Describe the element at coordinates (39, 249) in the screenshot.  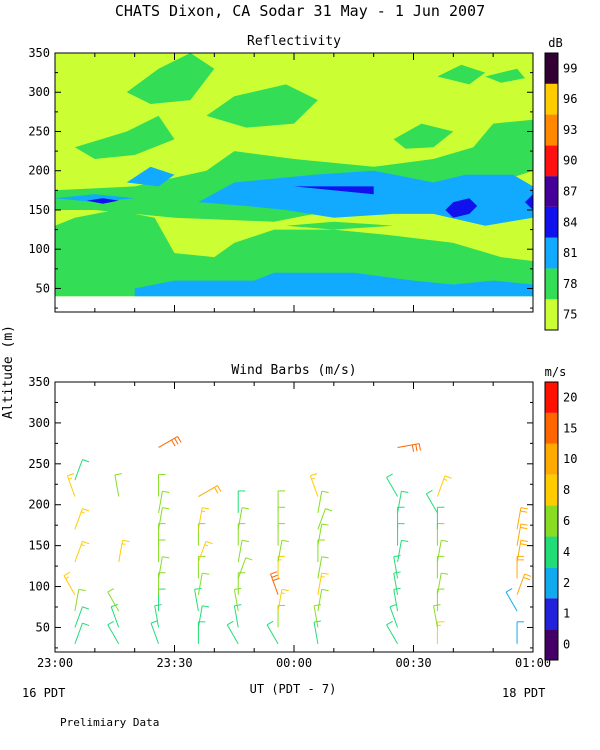
I see `y-tick-label: 100` at that location.